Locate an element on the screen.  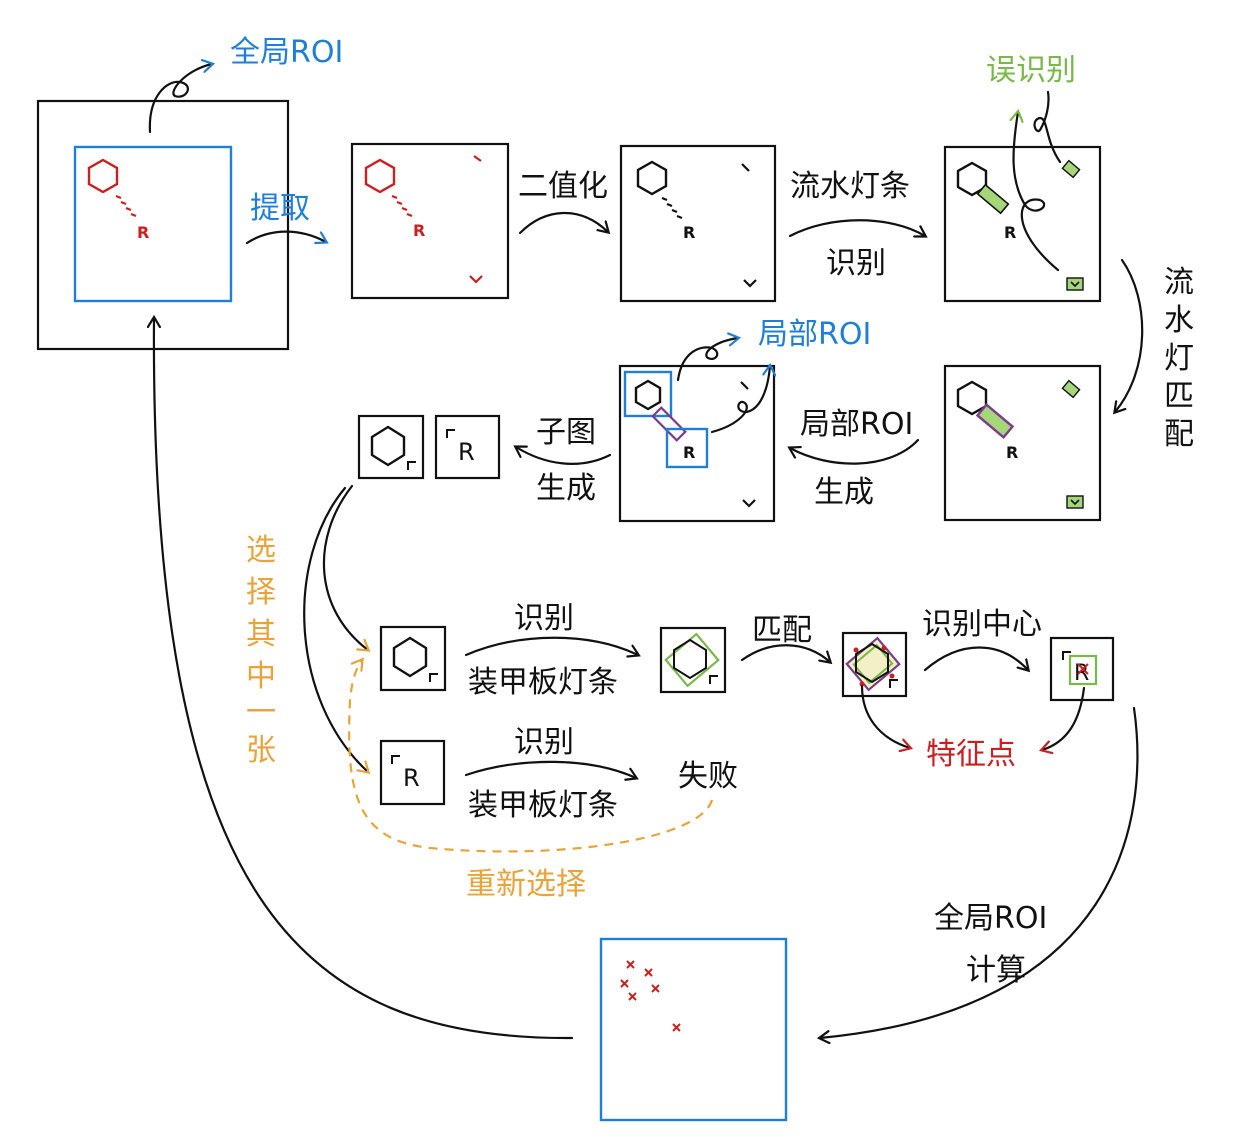
source-image-node: R is located at coordinates (163, 225).